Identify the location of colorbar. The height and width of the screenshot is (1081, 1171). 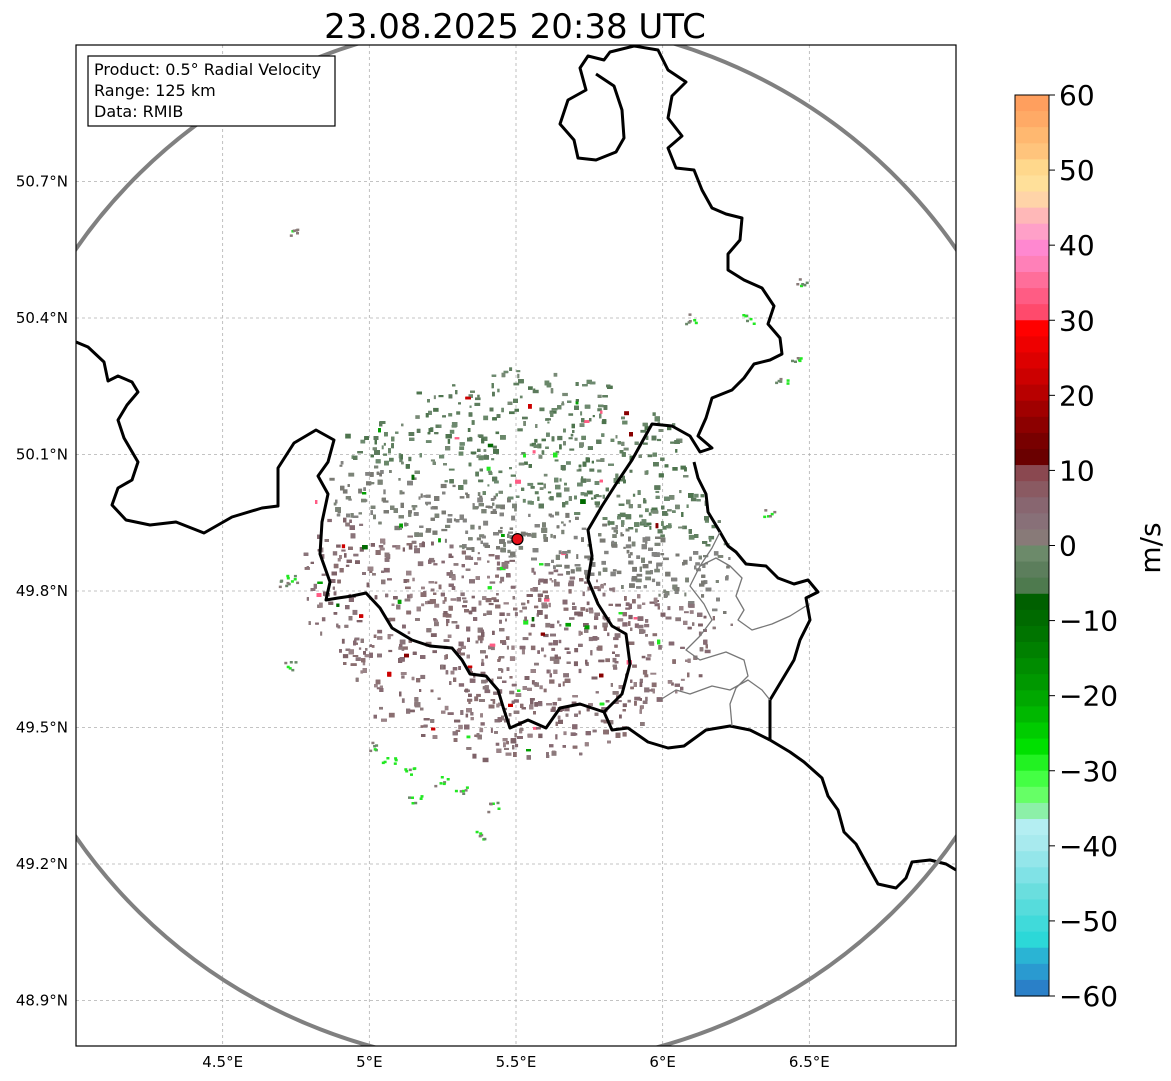
(1032, 545).